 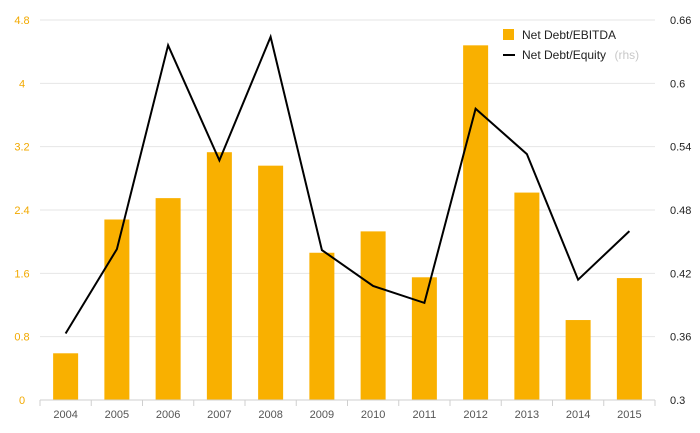 What do you see at coordinates (680, 338) in the screenshot?
I see `right-axis-tick-label: 0.36` at bounding box center [680, 338].